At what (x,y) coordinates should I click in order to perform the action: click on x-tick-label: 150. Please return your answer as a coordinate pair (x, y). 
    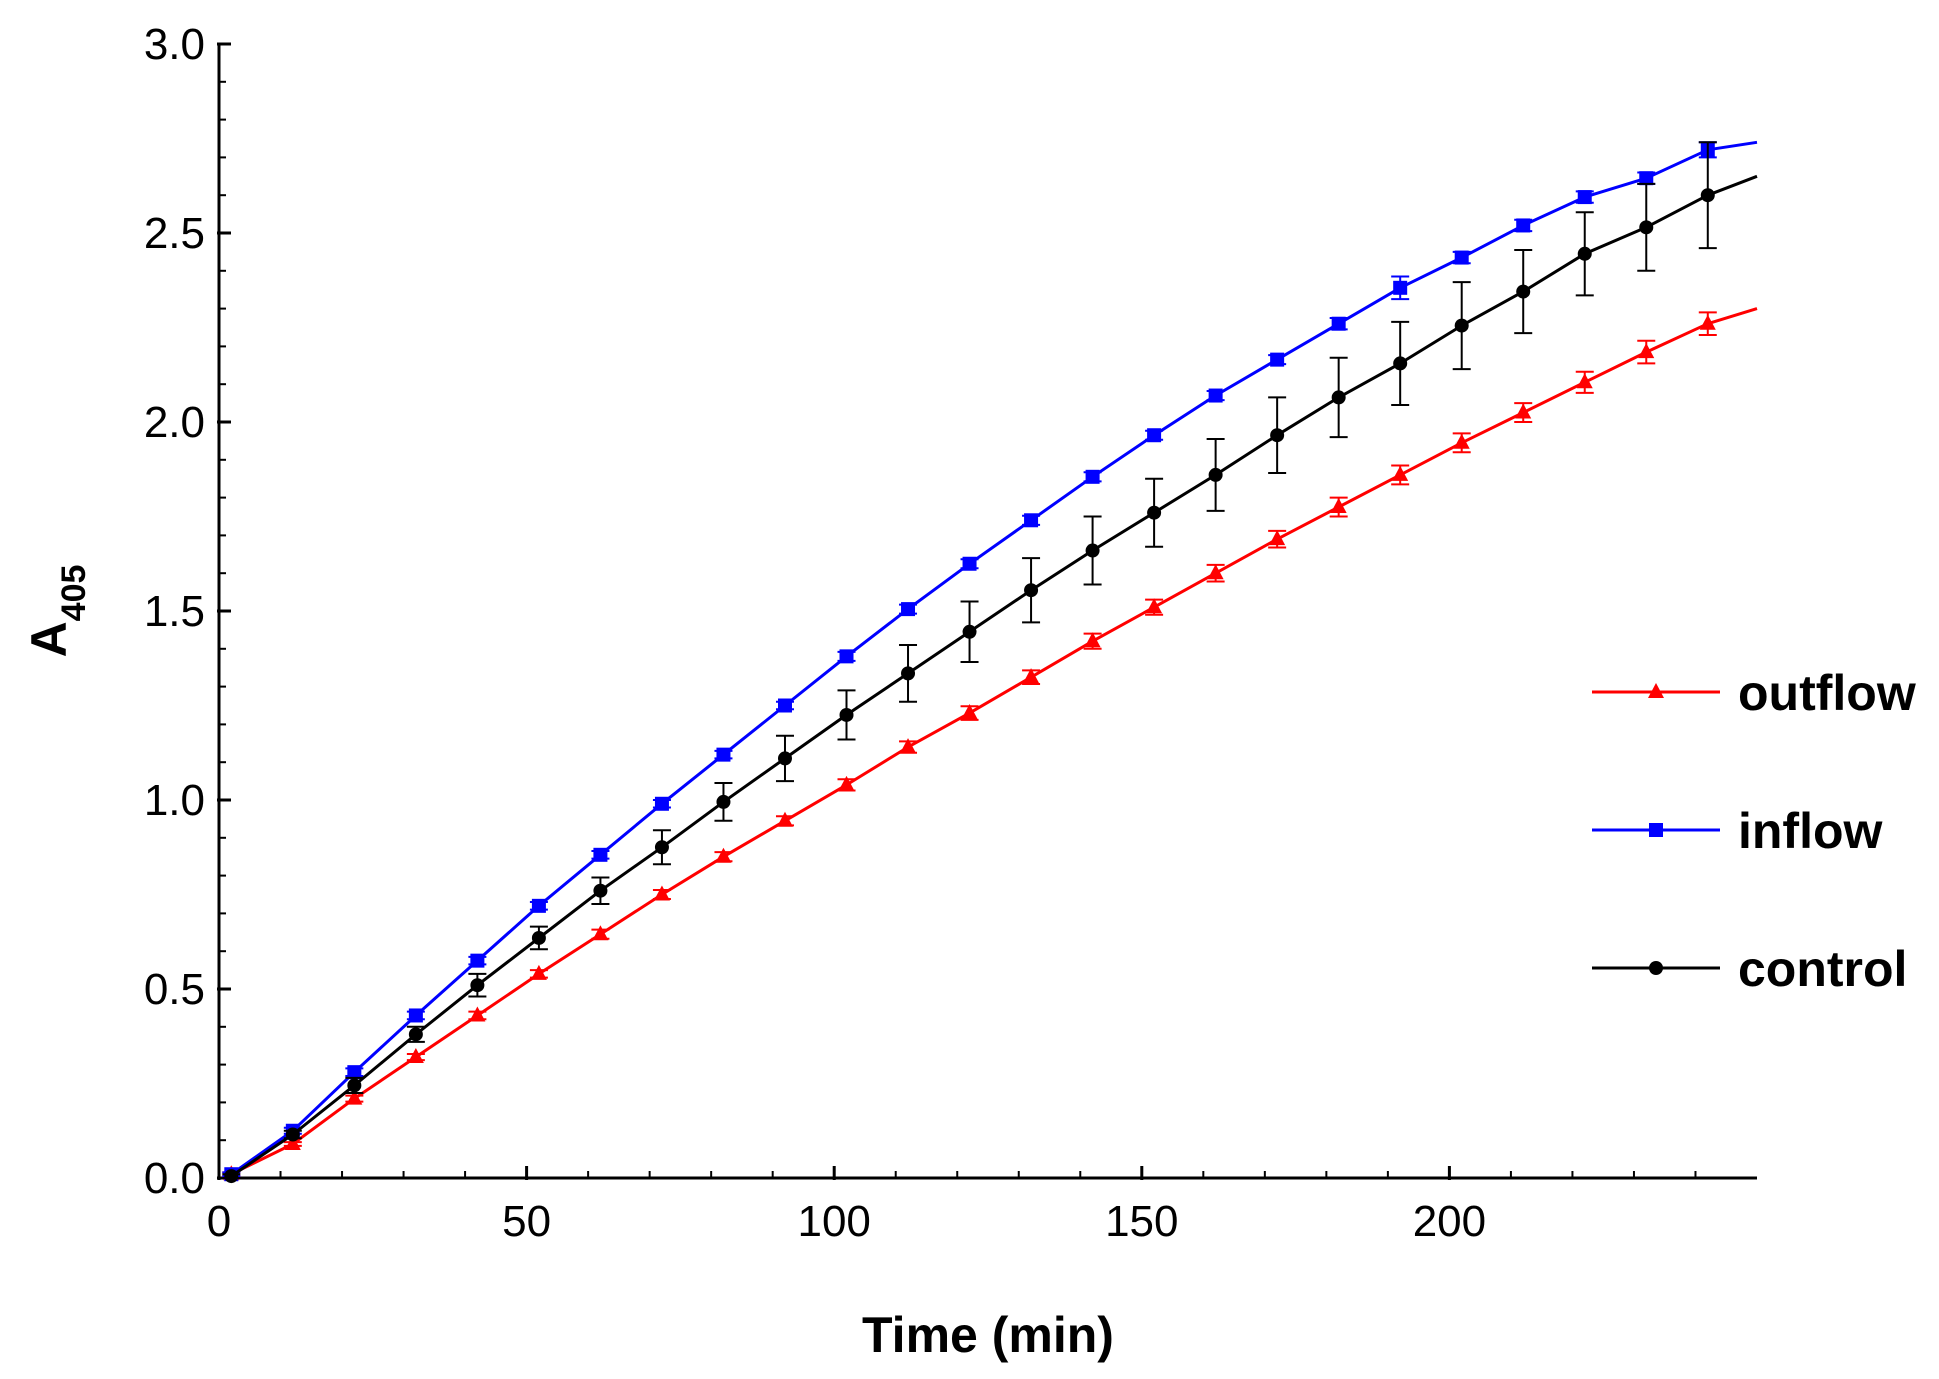
    Looking at the image, I should click on (1141, 1221).